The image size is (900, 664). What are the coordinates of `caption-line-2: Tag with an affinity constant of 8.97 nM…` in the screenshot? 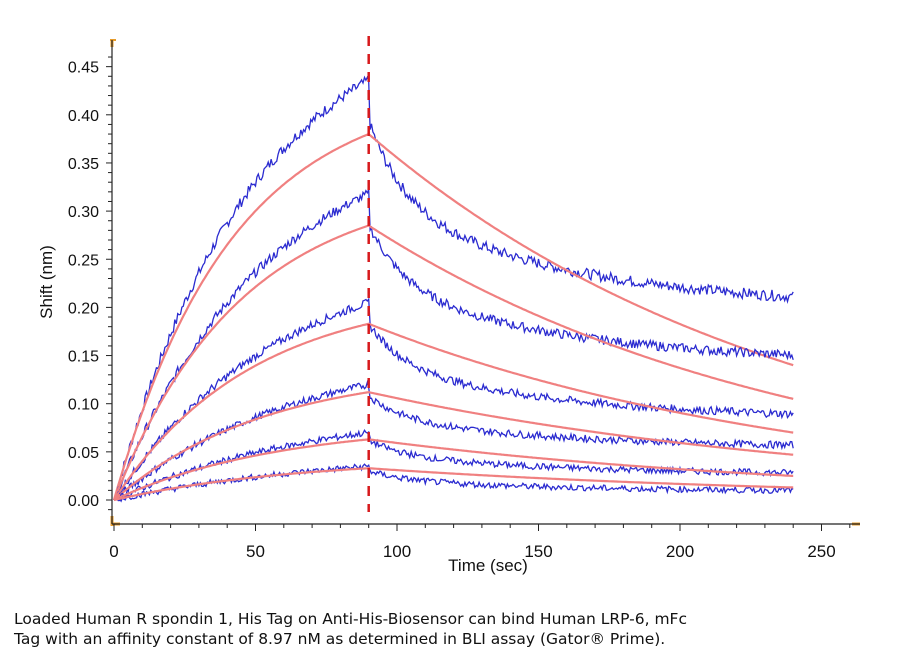 It's located at (340, 639).